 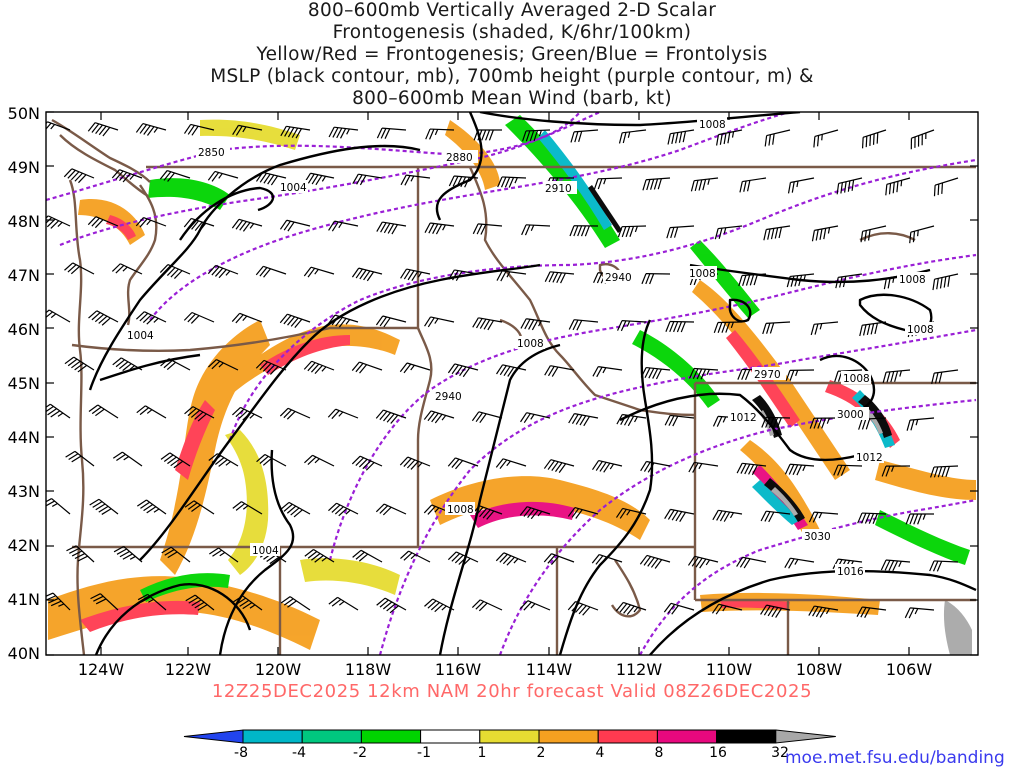 I want to click on height-label-2850: 2850, so click(x=211, y=153).